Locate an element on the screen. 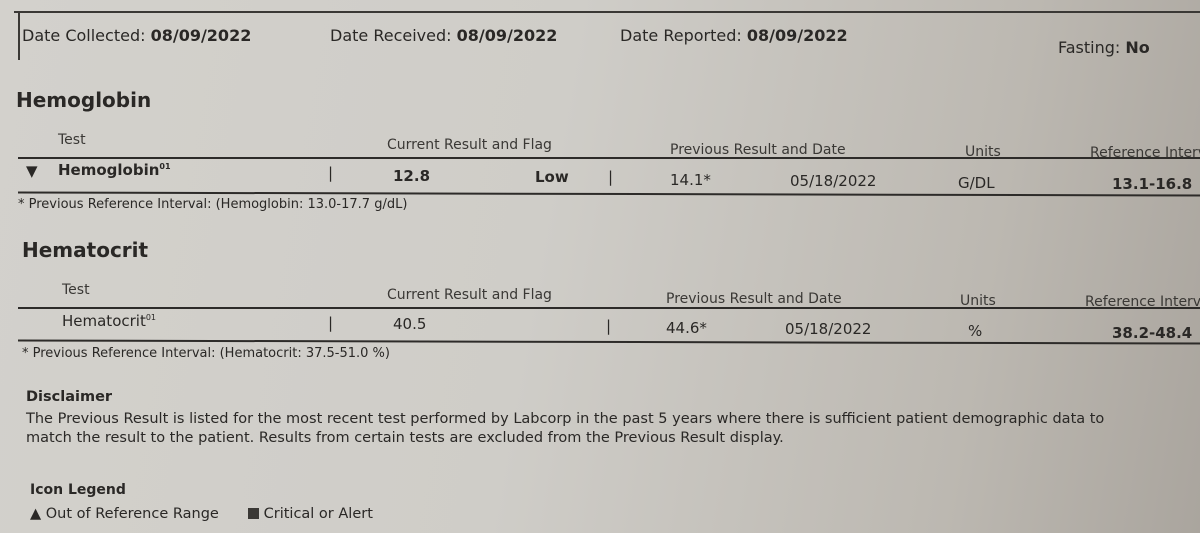 The width and height of the screenshot is (1200, 533). test-name: Hemoglobin01 is located at coordinates (114, 170).